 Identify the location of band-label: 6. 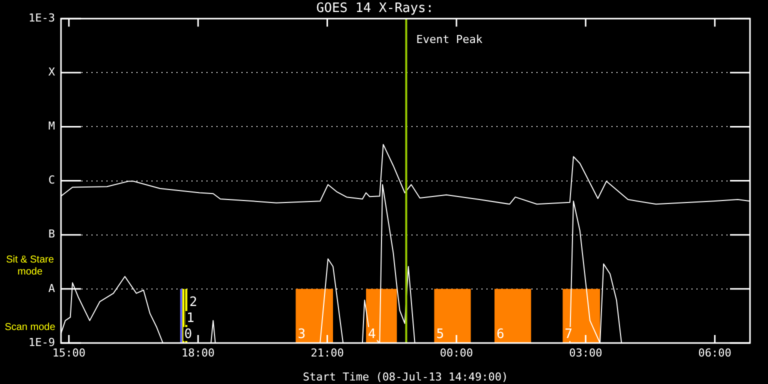
(500, 334).